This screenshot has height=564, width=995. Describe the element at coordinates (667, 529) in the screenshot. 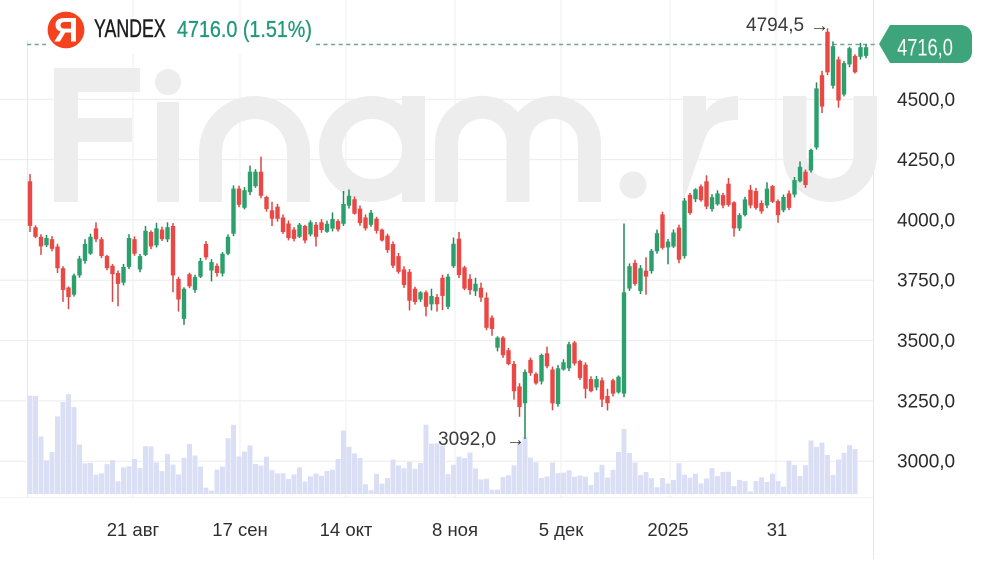

I see `svg-text: 2025` at that location.